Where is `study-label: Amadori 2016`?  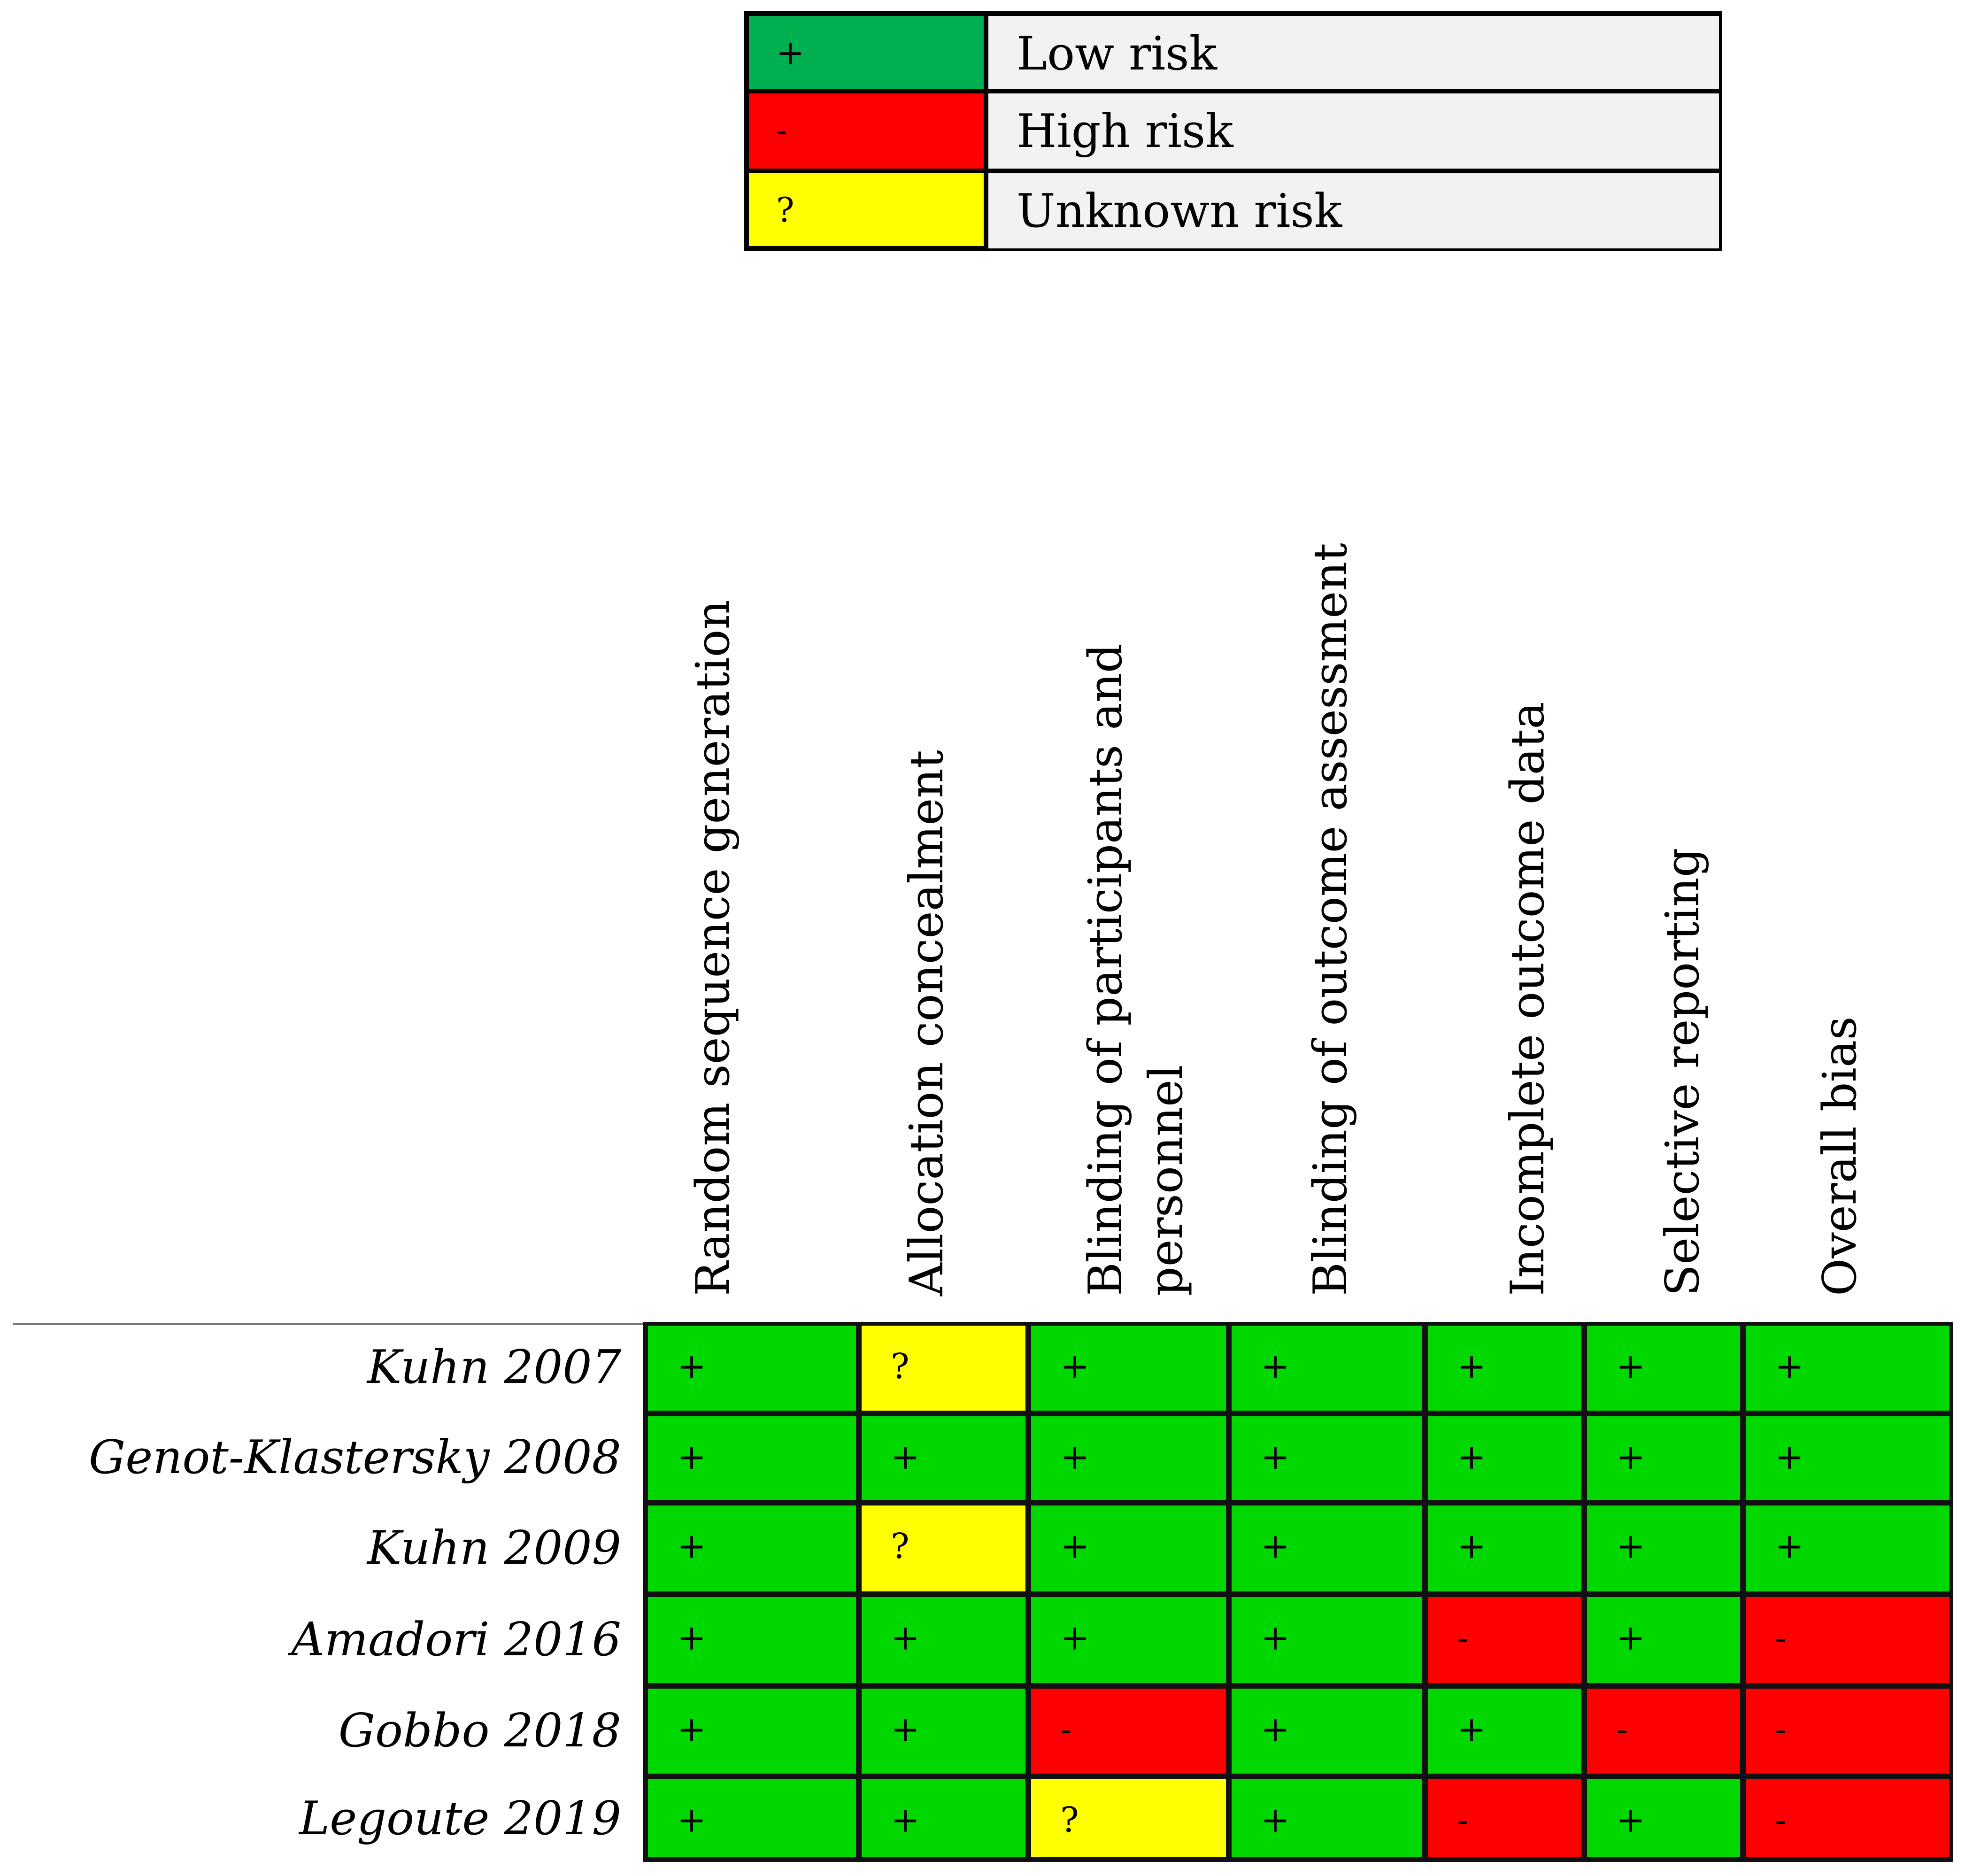
study-label: Amadori 2016 is located at coordinates (456, 1640).